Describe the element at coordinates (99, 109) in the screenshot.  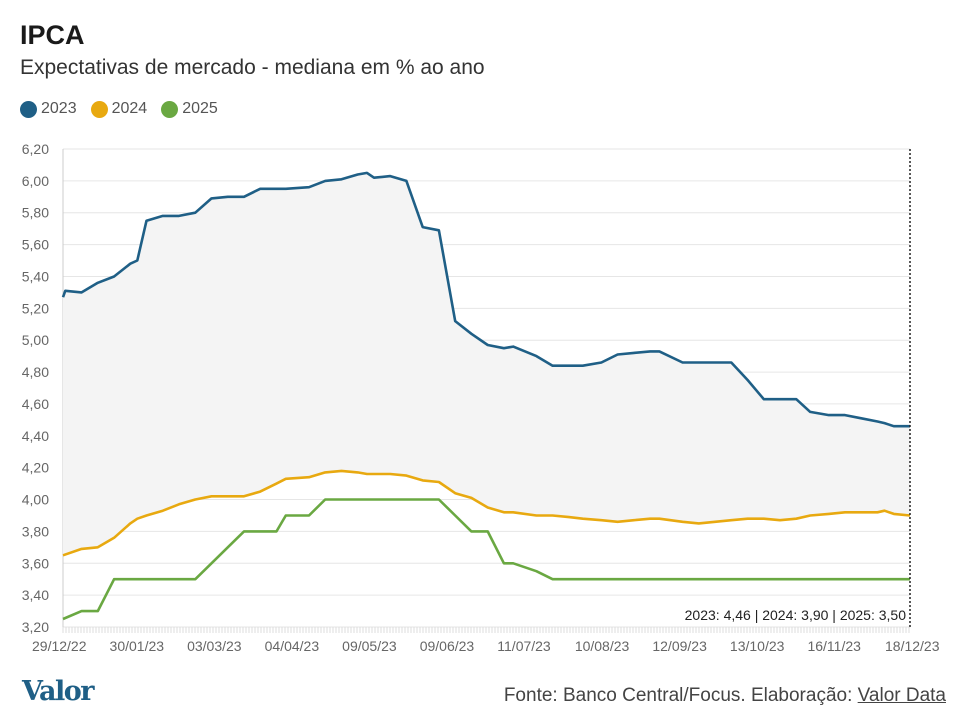
I see `legend-swatch-2024` at that location.